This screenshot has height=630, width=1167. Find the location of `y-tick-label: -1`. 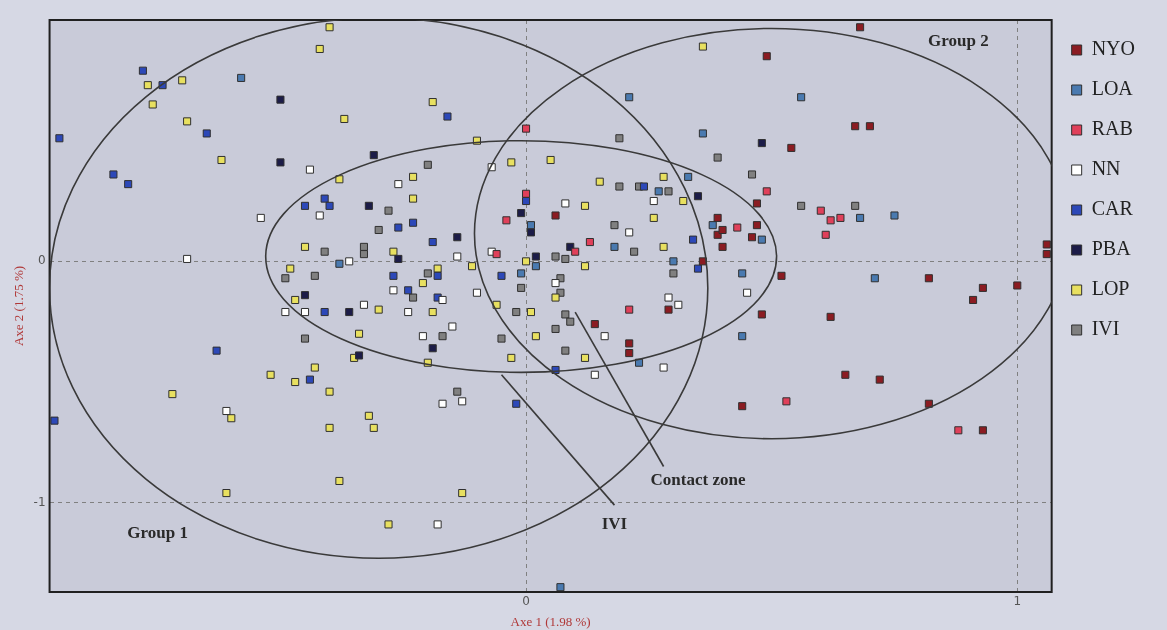

y-tick-label: -1 is located at coordinates (39, 501).